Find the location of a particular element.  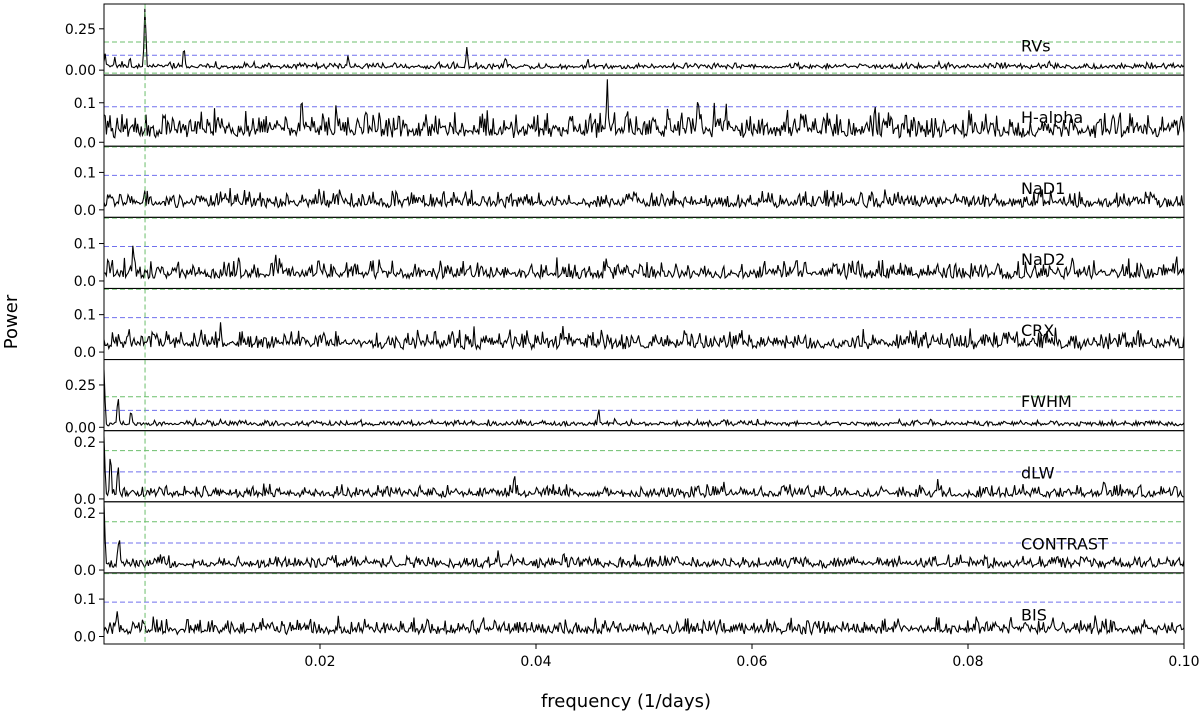

y-axis-label: Power is located at coordinates (11, 321).